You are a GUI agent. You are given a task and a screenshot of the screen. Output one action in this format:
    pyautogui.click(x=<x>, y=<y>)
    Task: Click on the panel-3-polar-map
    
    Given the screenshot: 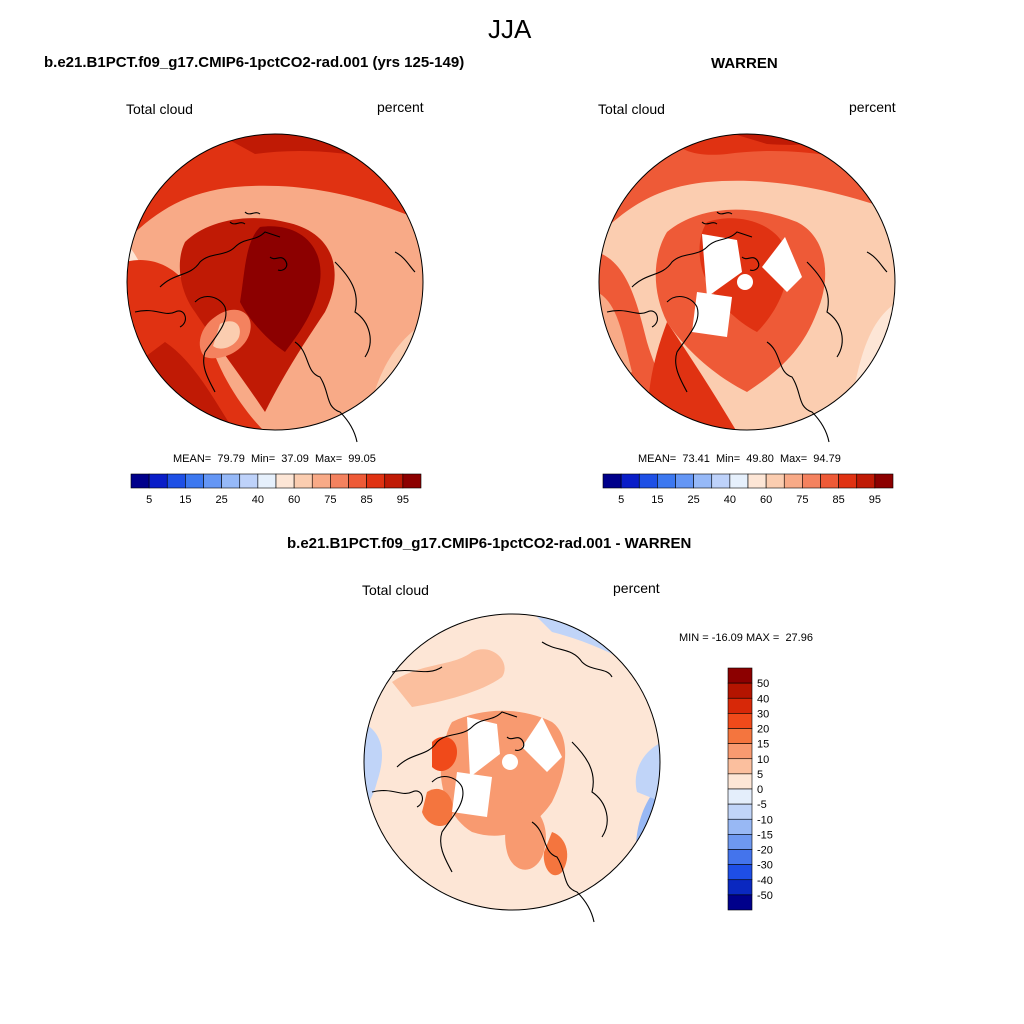 What is the action you would take?
    pyautogui.click(x=512, y=768)
    